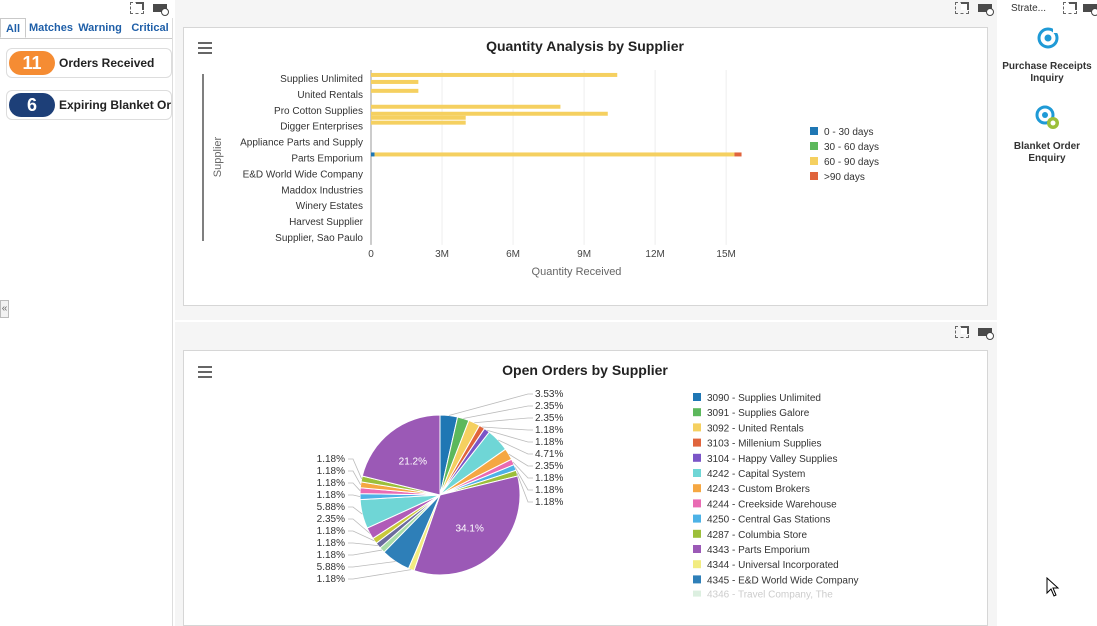 This screenshot has height=626, width=1097. What do you see at coordinates (654, 254) in the screenshot?
I see `x-tick-label: 12M` at bounding box center [654, 254].